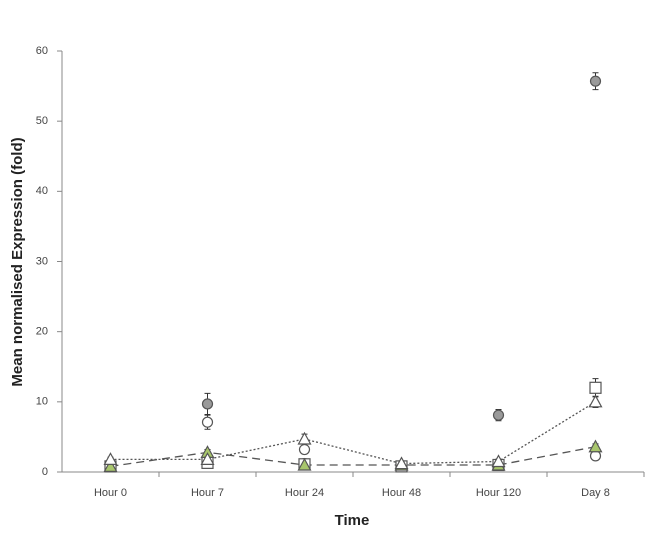 This screenshot has width=667, height=550. I want to click on y-tick-label: 40, so click(42, 191).